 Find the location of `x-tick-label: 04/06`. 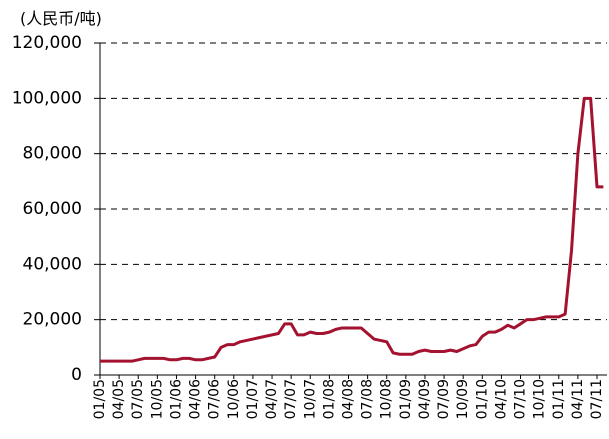

x-tick-label: 04/06 is located at coordinates (196, 399).